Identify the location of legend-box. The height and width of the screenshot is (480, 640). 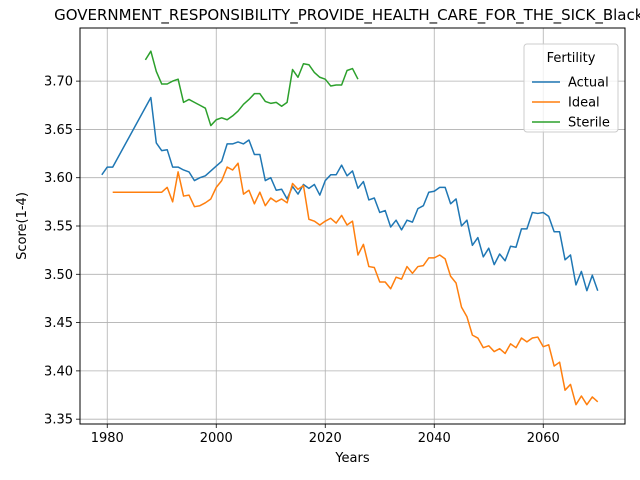
(571, 88).